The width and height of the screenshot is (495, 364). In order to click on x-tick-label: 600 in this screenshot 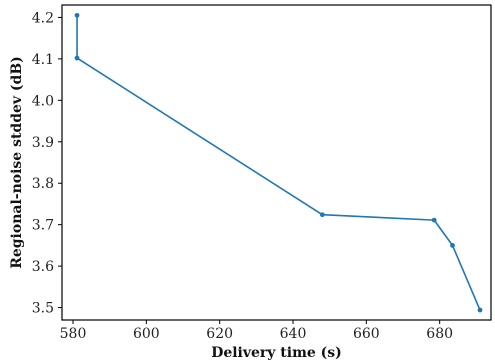, I will do `click(146, 334)`.